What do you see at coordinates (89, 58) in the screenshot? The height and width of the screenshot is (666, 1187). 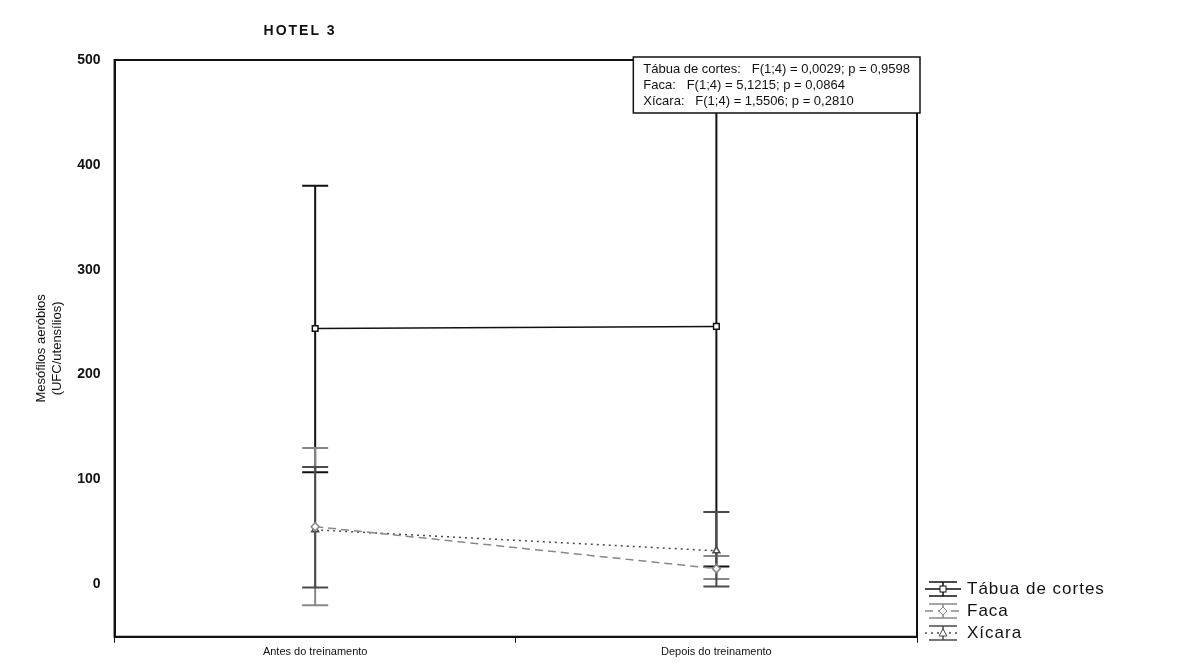 I see `y-tick-label: 500` at bounding box center [89, 58].